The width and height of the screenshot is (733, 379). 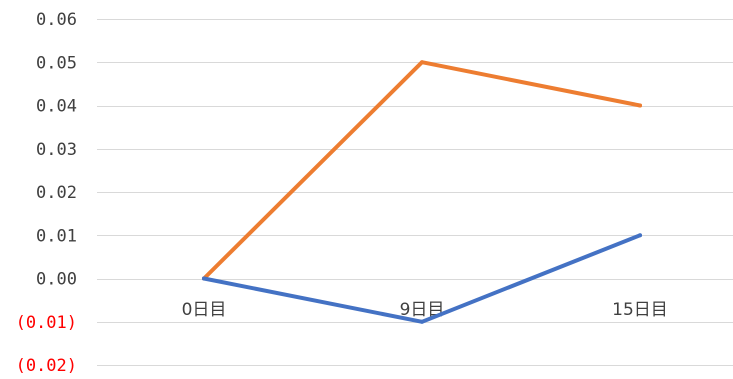 What do you see at coordinates (204, 310) in the screenshot?
I see `x-tick-label: 0日目` at bounding box center [204, 310].